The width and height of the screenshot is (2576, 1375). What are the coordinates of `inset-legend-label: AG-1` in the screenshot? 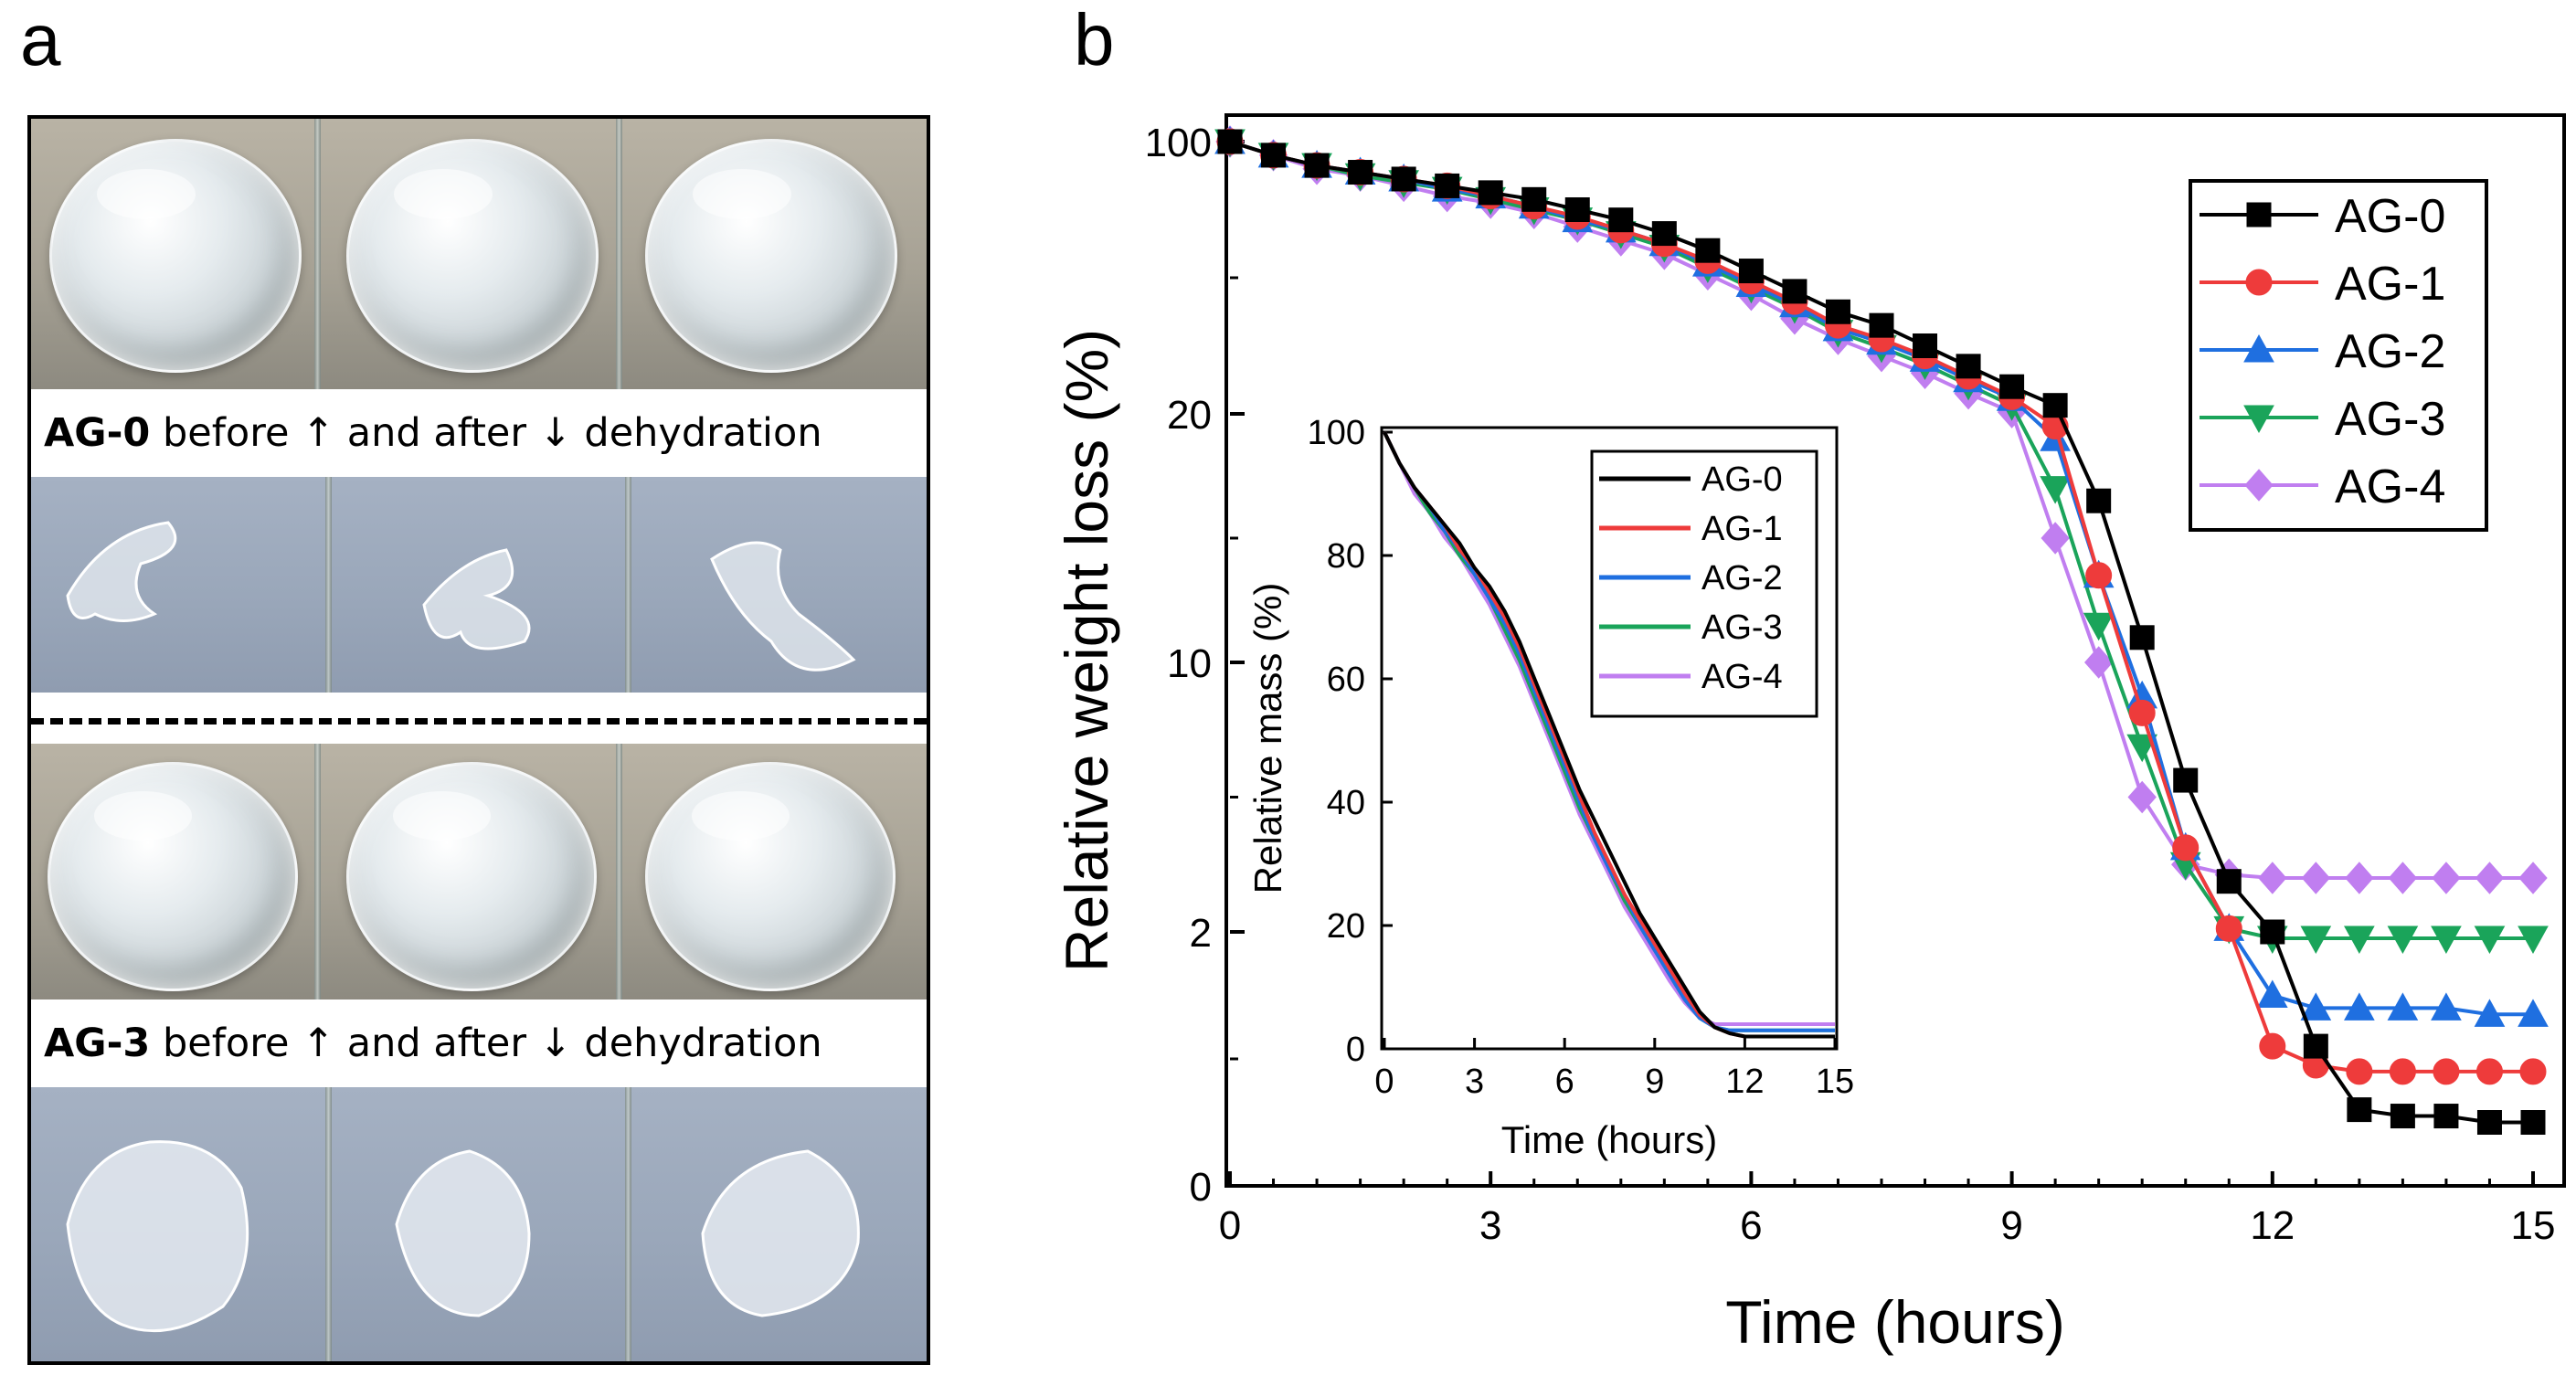 It's located at (1742, 529).